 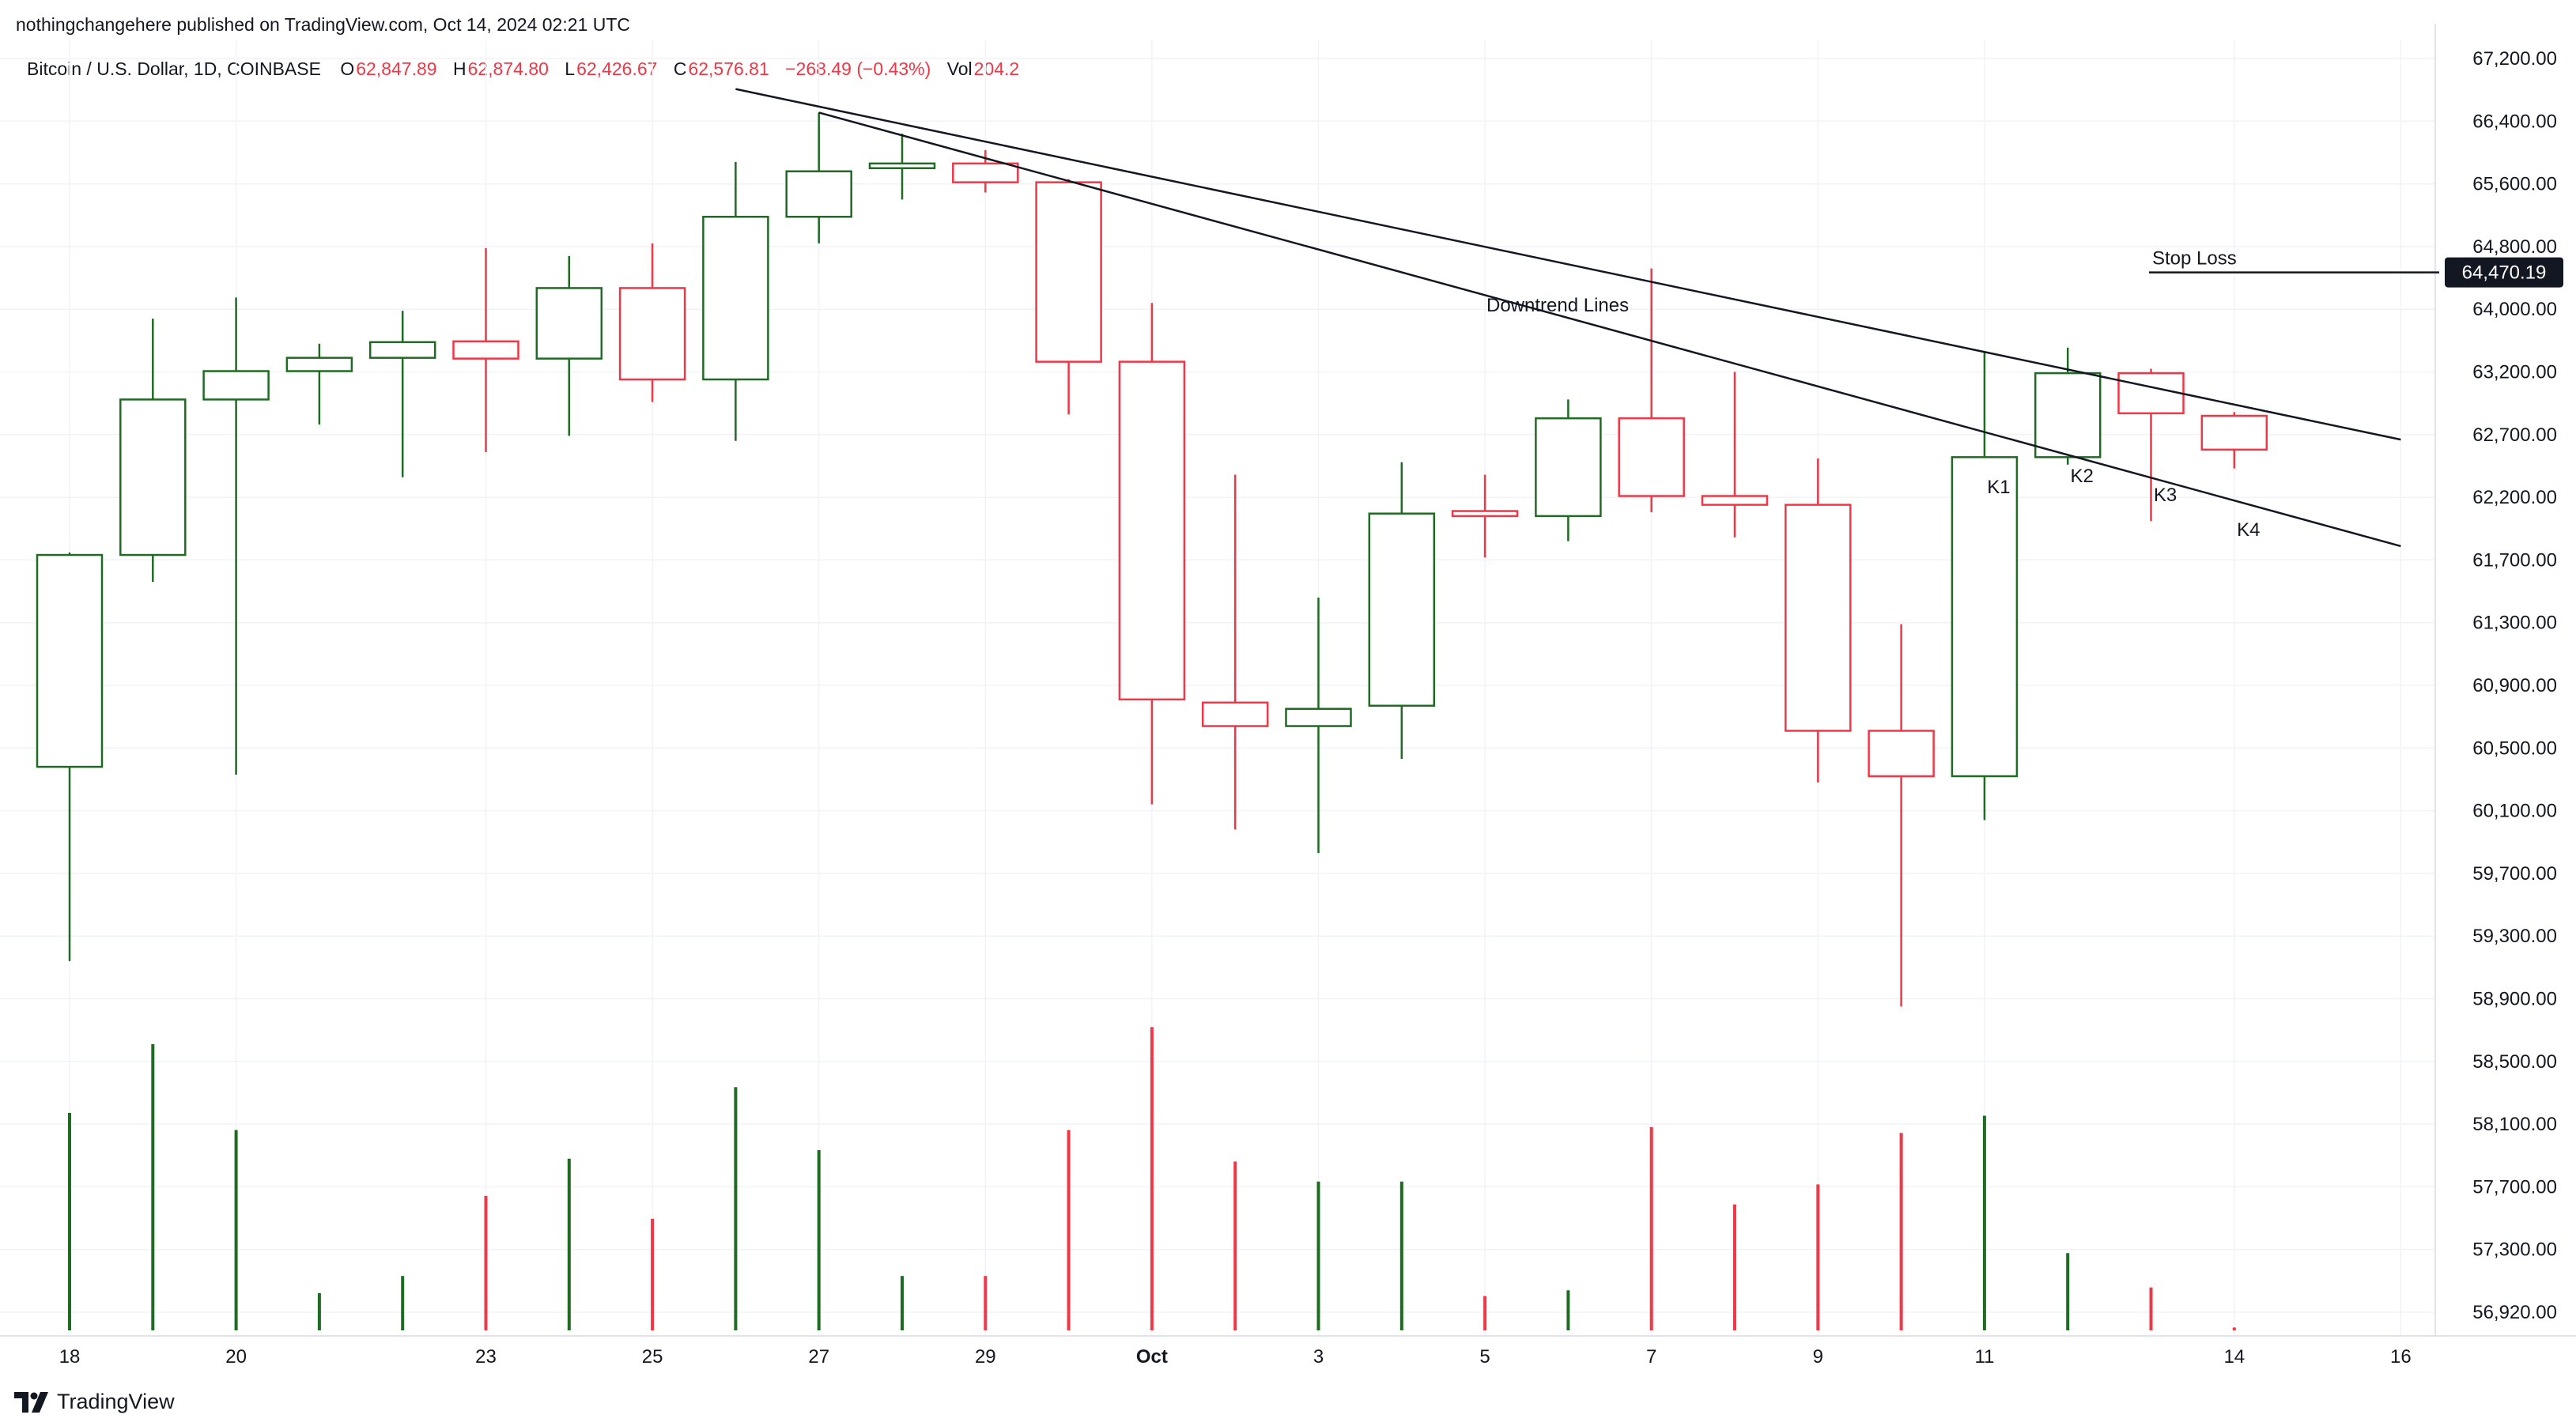 I want to click on stop-loss-price-tag-bg, so click(x=2504, y=272).